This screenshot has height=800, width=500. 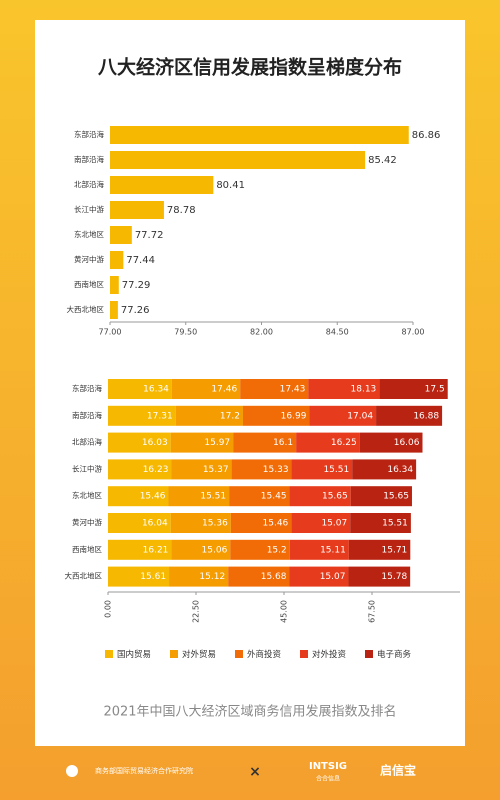 I want to click on y-tick-label: 大西北地区, so click(x=86, y=309).